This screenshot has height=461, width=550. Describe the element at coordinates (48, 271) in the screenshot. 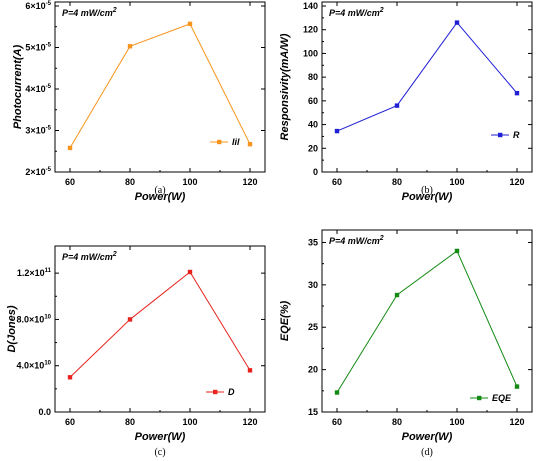

I see `y-tick-label-exponent: 11` at that location.